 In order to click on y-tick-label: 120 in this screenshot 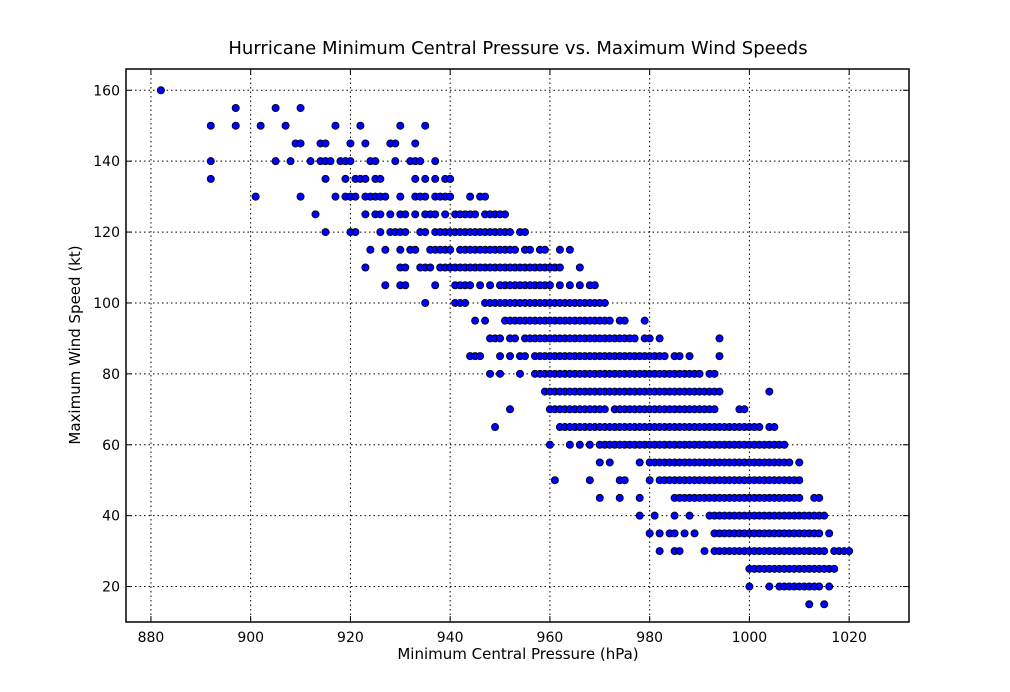, I will do `click(106, 233)`.